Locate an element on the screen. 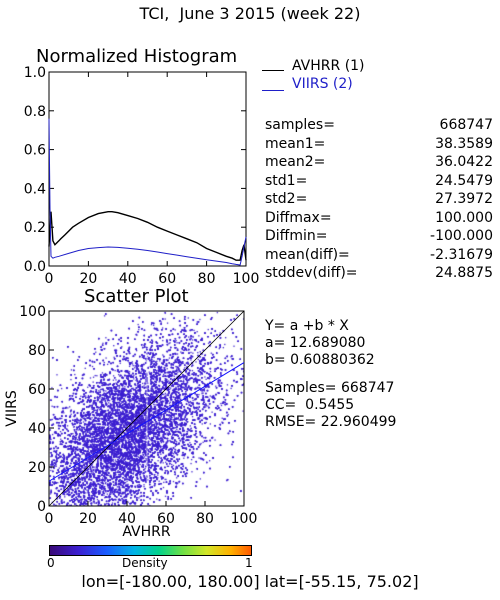  fit-equation: Y= a +b * X is located at coordinates (307, 326).